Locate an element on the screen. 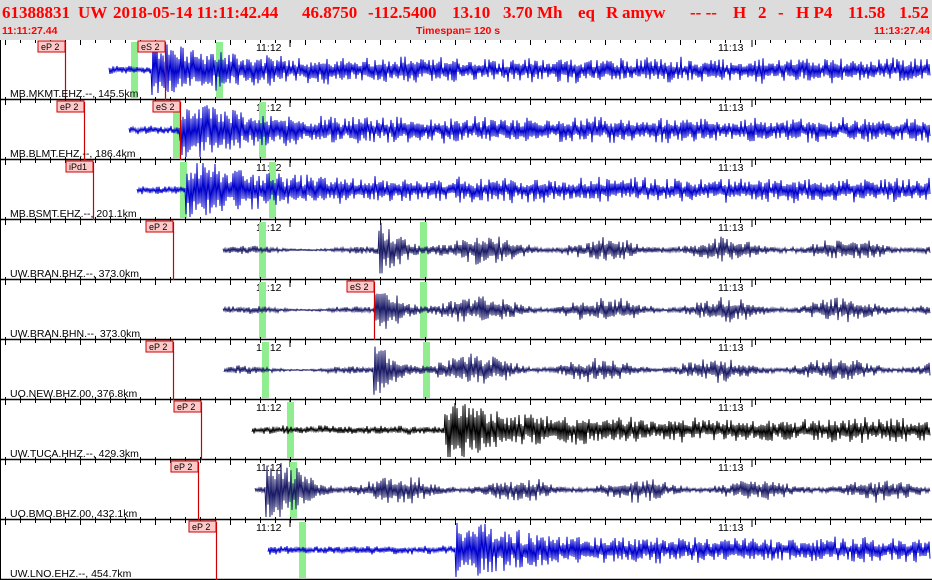  flags: -- -- is located at coordinates (703, 12).